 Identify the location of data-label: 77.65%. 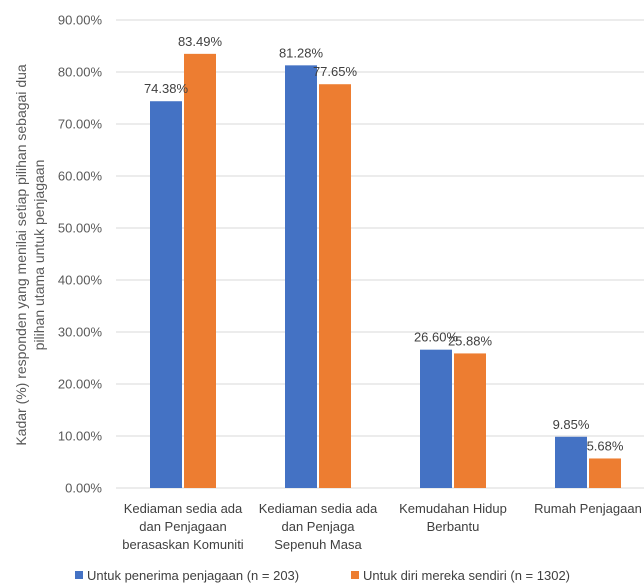
(335, 71).